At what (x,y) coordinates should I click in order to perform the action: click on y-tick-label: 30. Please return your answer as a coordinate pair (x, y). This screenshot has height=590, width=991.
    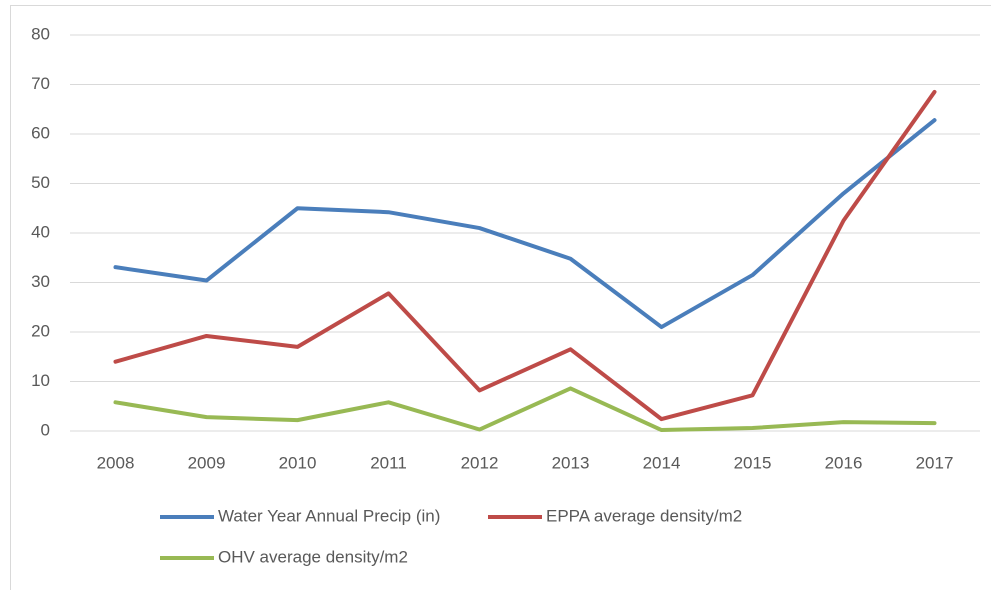
    Looking at the image, I should click on (40, 281).